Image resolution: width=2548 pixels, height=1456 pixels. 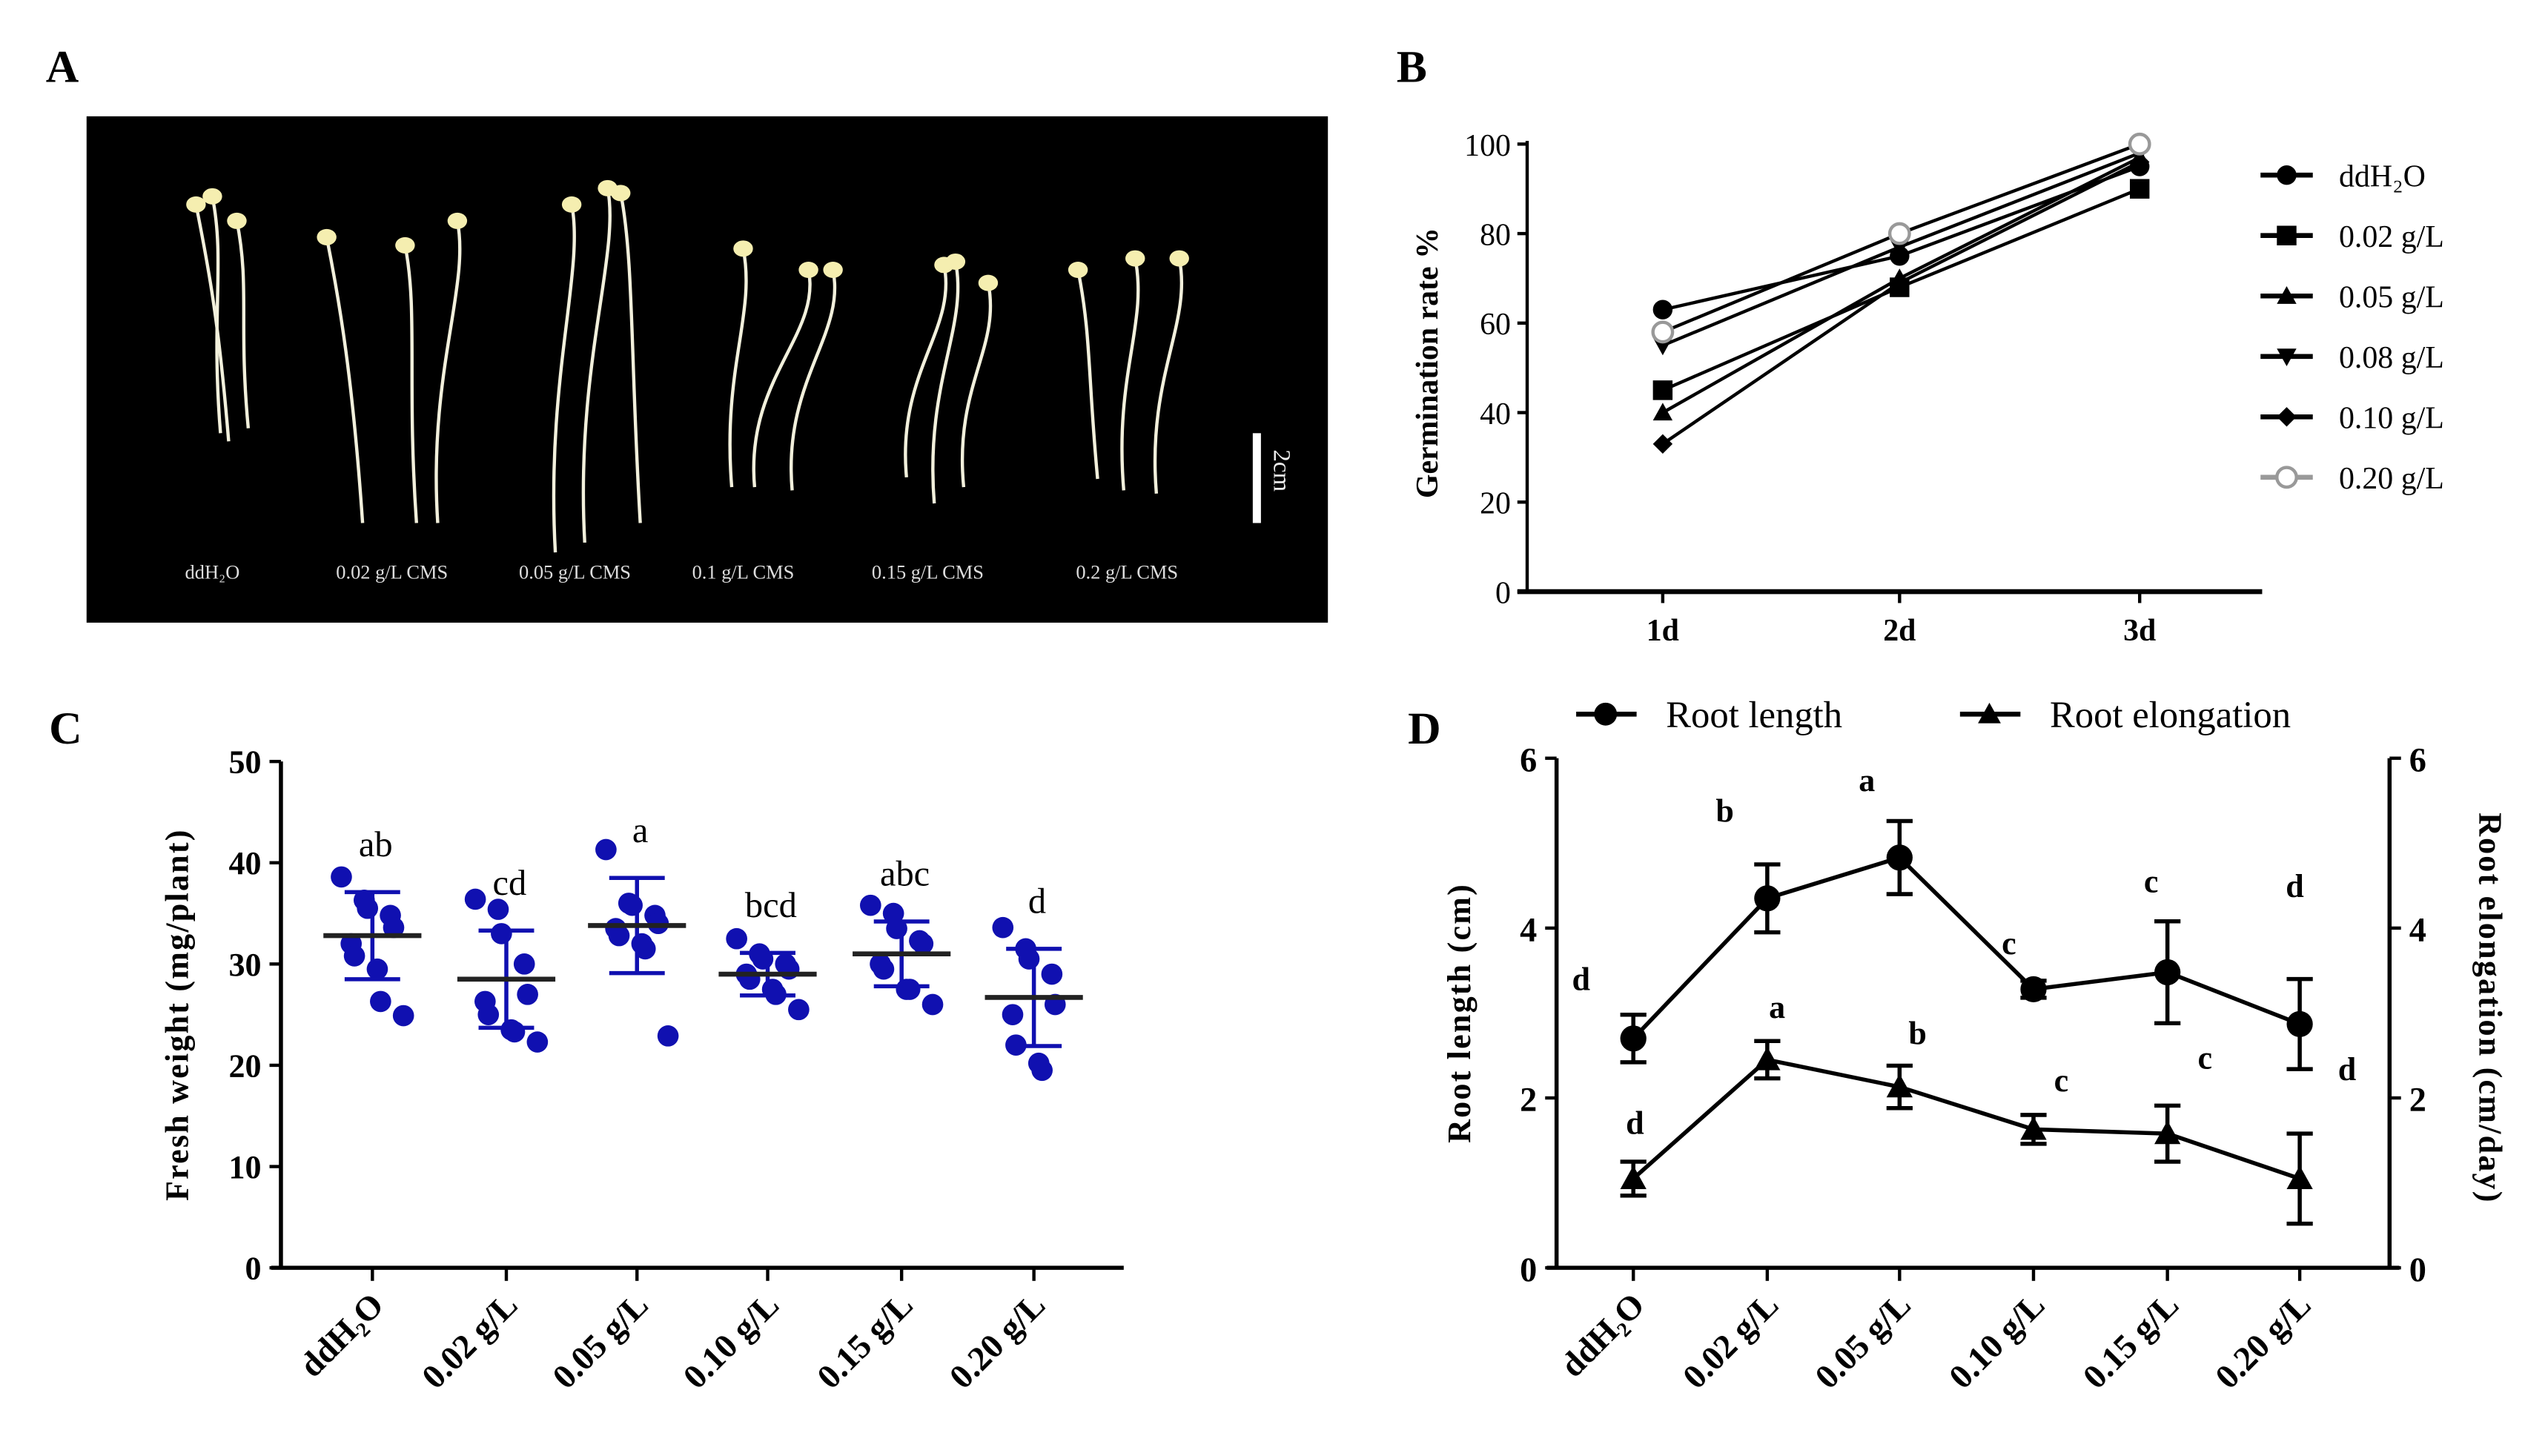 I want to click on x-tick-label: 0.05 g/L, so click(x=601, y=1342).